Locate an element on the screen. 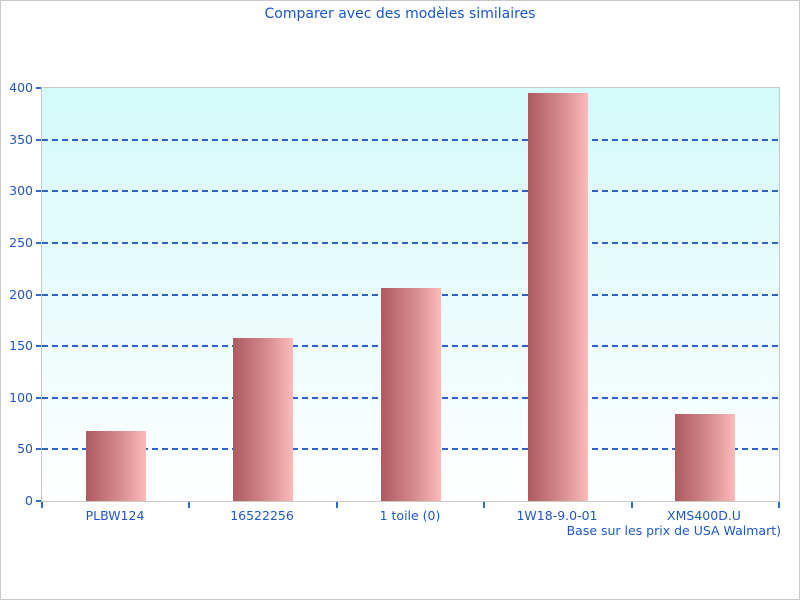 Image resolution: width=800 pixels, height=600 pixels. bar-1W18-9.0-01 is located at coordinates (558, 297).